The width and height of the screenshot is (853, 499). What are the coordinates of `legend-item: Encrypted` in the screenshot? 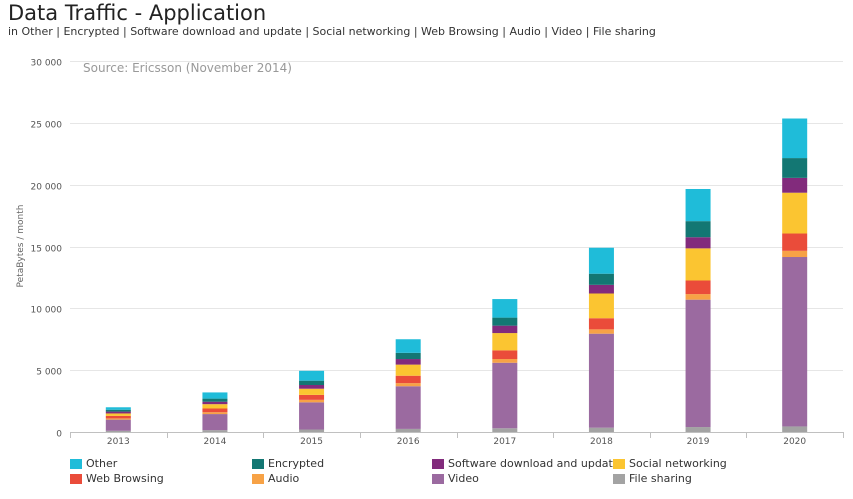 It's located at (288, 463).